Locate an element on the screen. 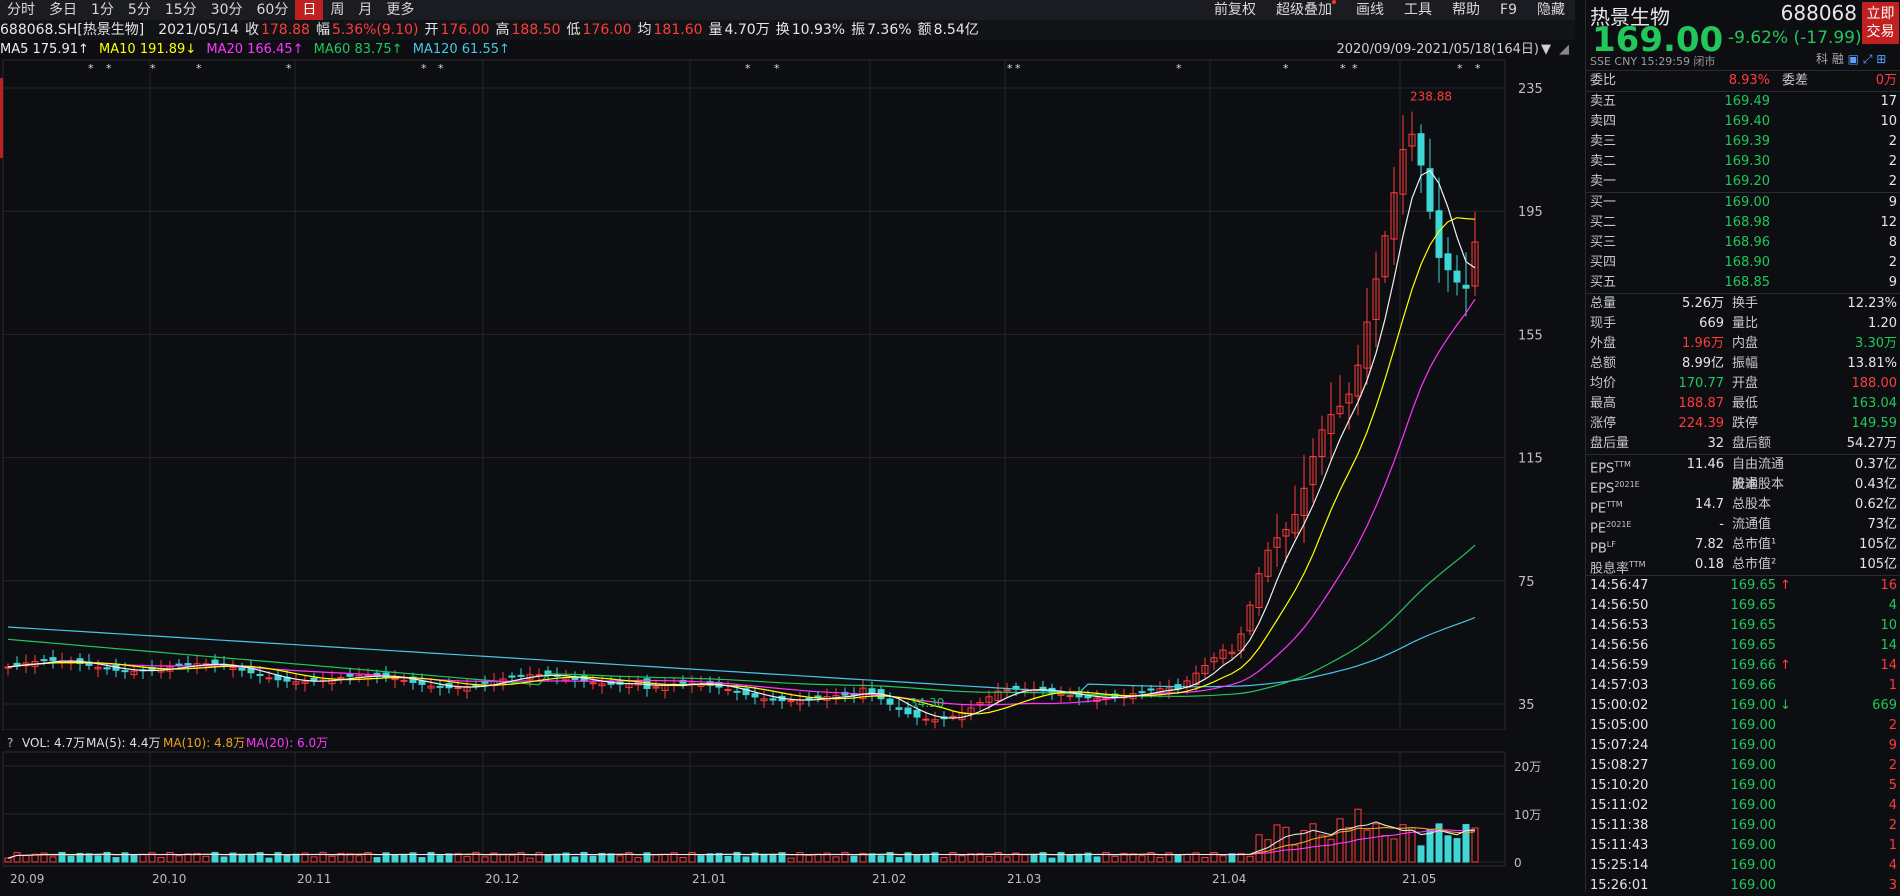 This screenshot has height=896, width=1900. ask-row: 卖二 169.30 2 is located at coordinates (1743, 162).